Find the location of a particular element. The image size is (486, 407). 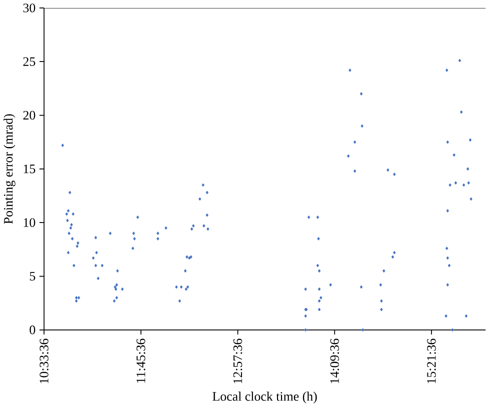

y-tick-label: 20 is located at coordinates (29, 115).